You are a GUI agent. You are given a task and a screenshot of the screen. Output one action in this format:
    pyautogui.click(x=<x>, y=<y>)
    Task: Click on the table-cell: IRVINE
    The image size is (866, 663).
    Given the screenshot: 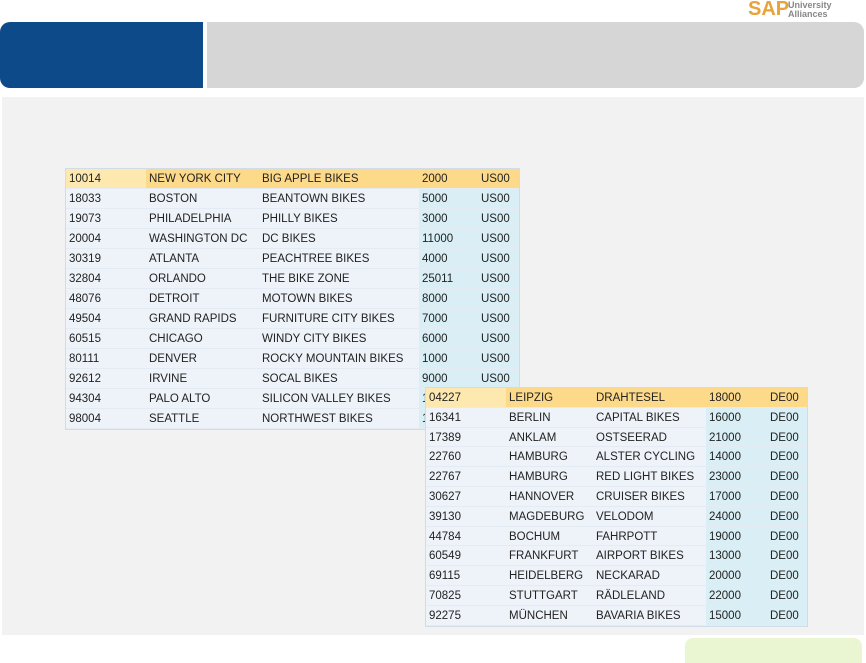 What is the action you would take?
    pyautogui.click(x=202, y=379)
    